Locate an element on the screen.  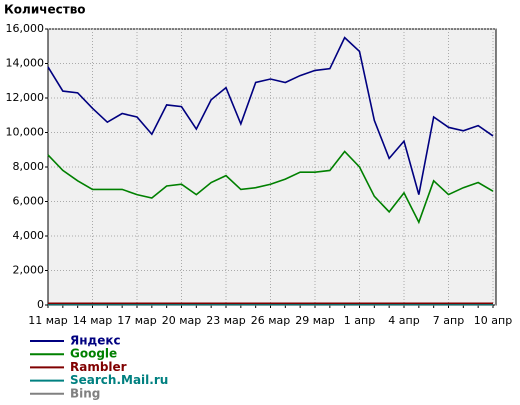
x-tick-label: 17 мар is located at coordinates (137, 320).